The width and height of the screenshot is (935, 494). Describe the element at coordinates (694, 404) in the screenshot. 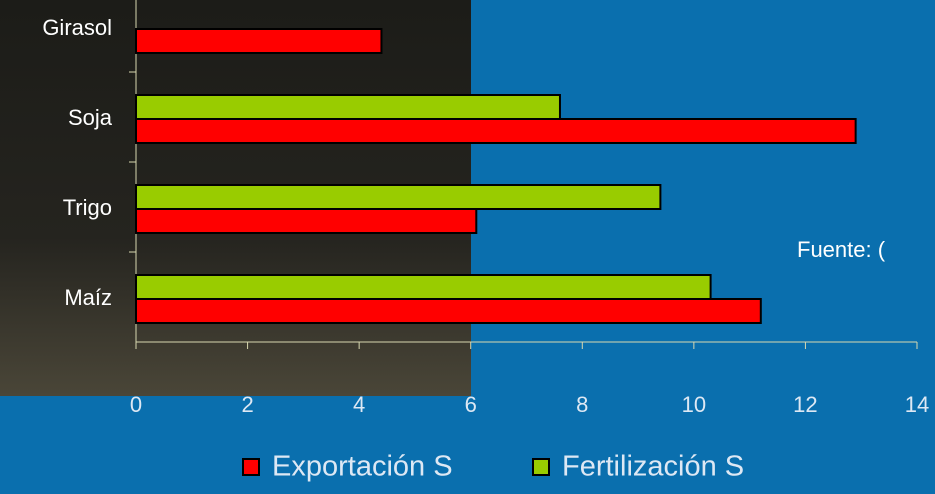

I see `x-tick-label: 10` at that location.